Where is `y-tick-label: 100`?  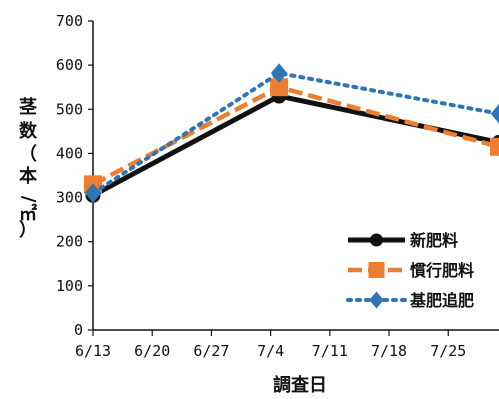
y-tick-label: 100 is located at coordinates (69, 286).